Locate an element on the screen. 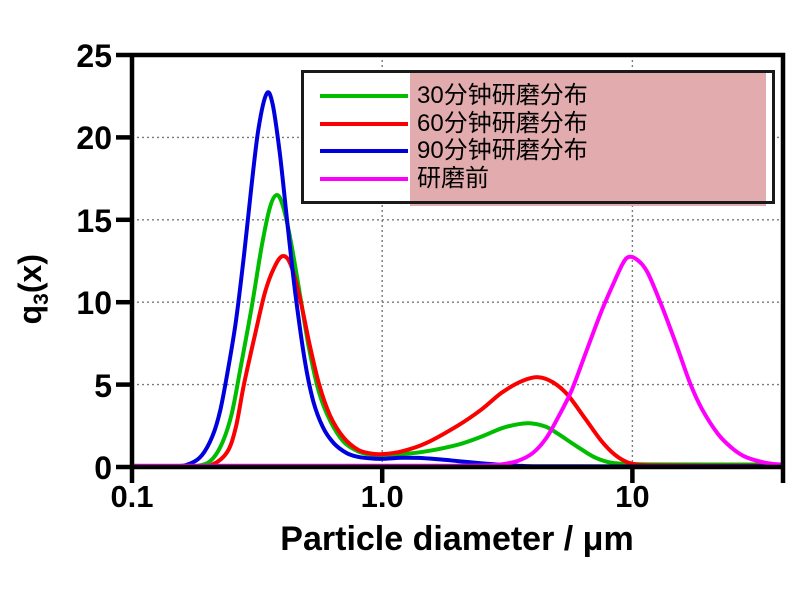  legend-highlight is located at coordinates (588, 139).